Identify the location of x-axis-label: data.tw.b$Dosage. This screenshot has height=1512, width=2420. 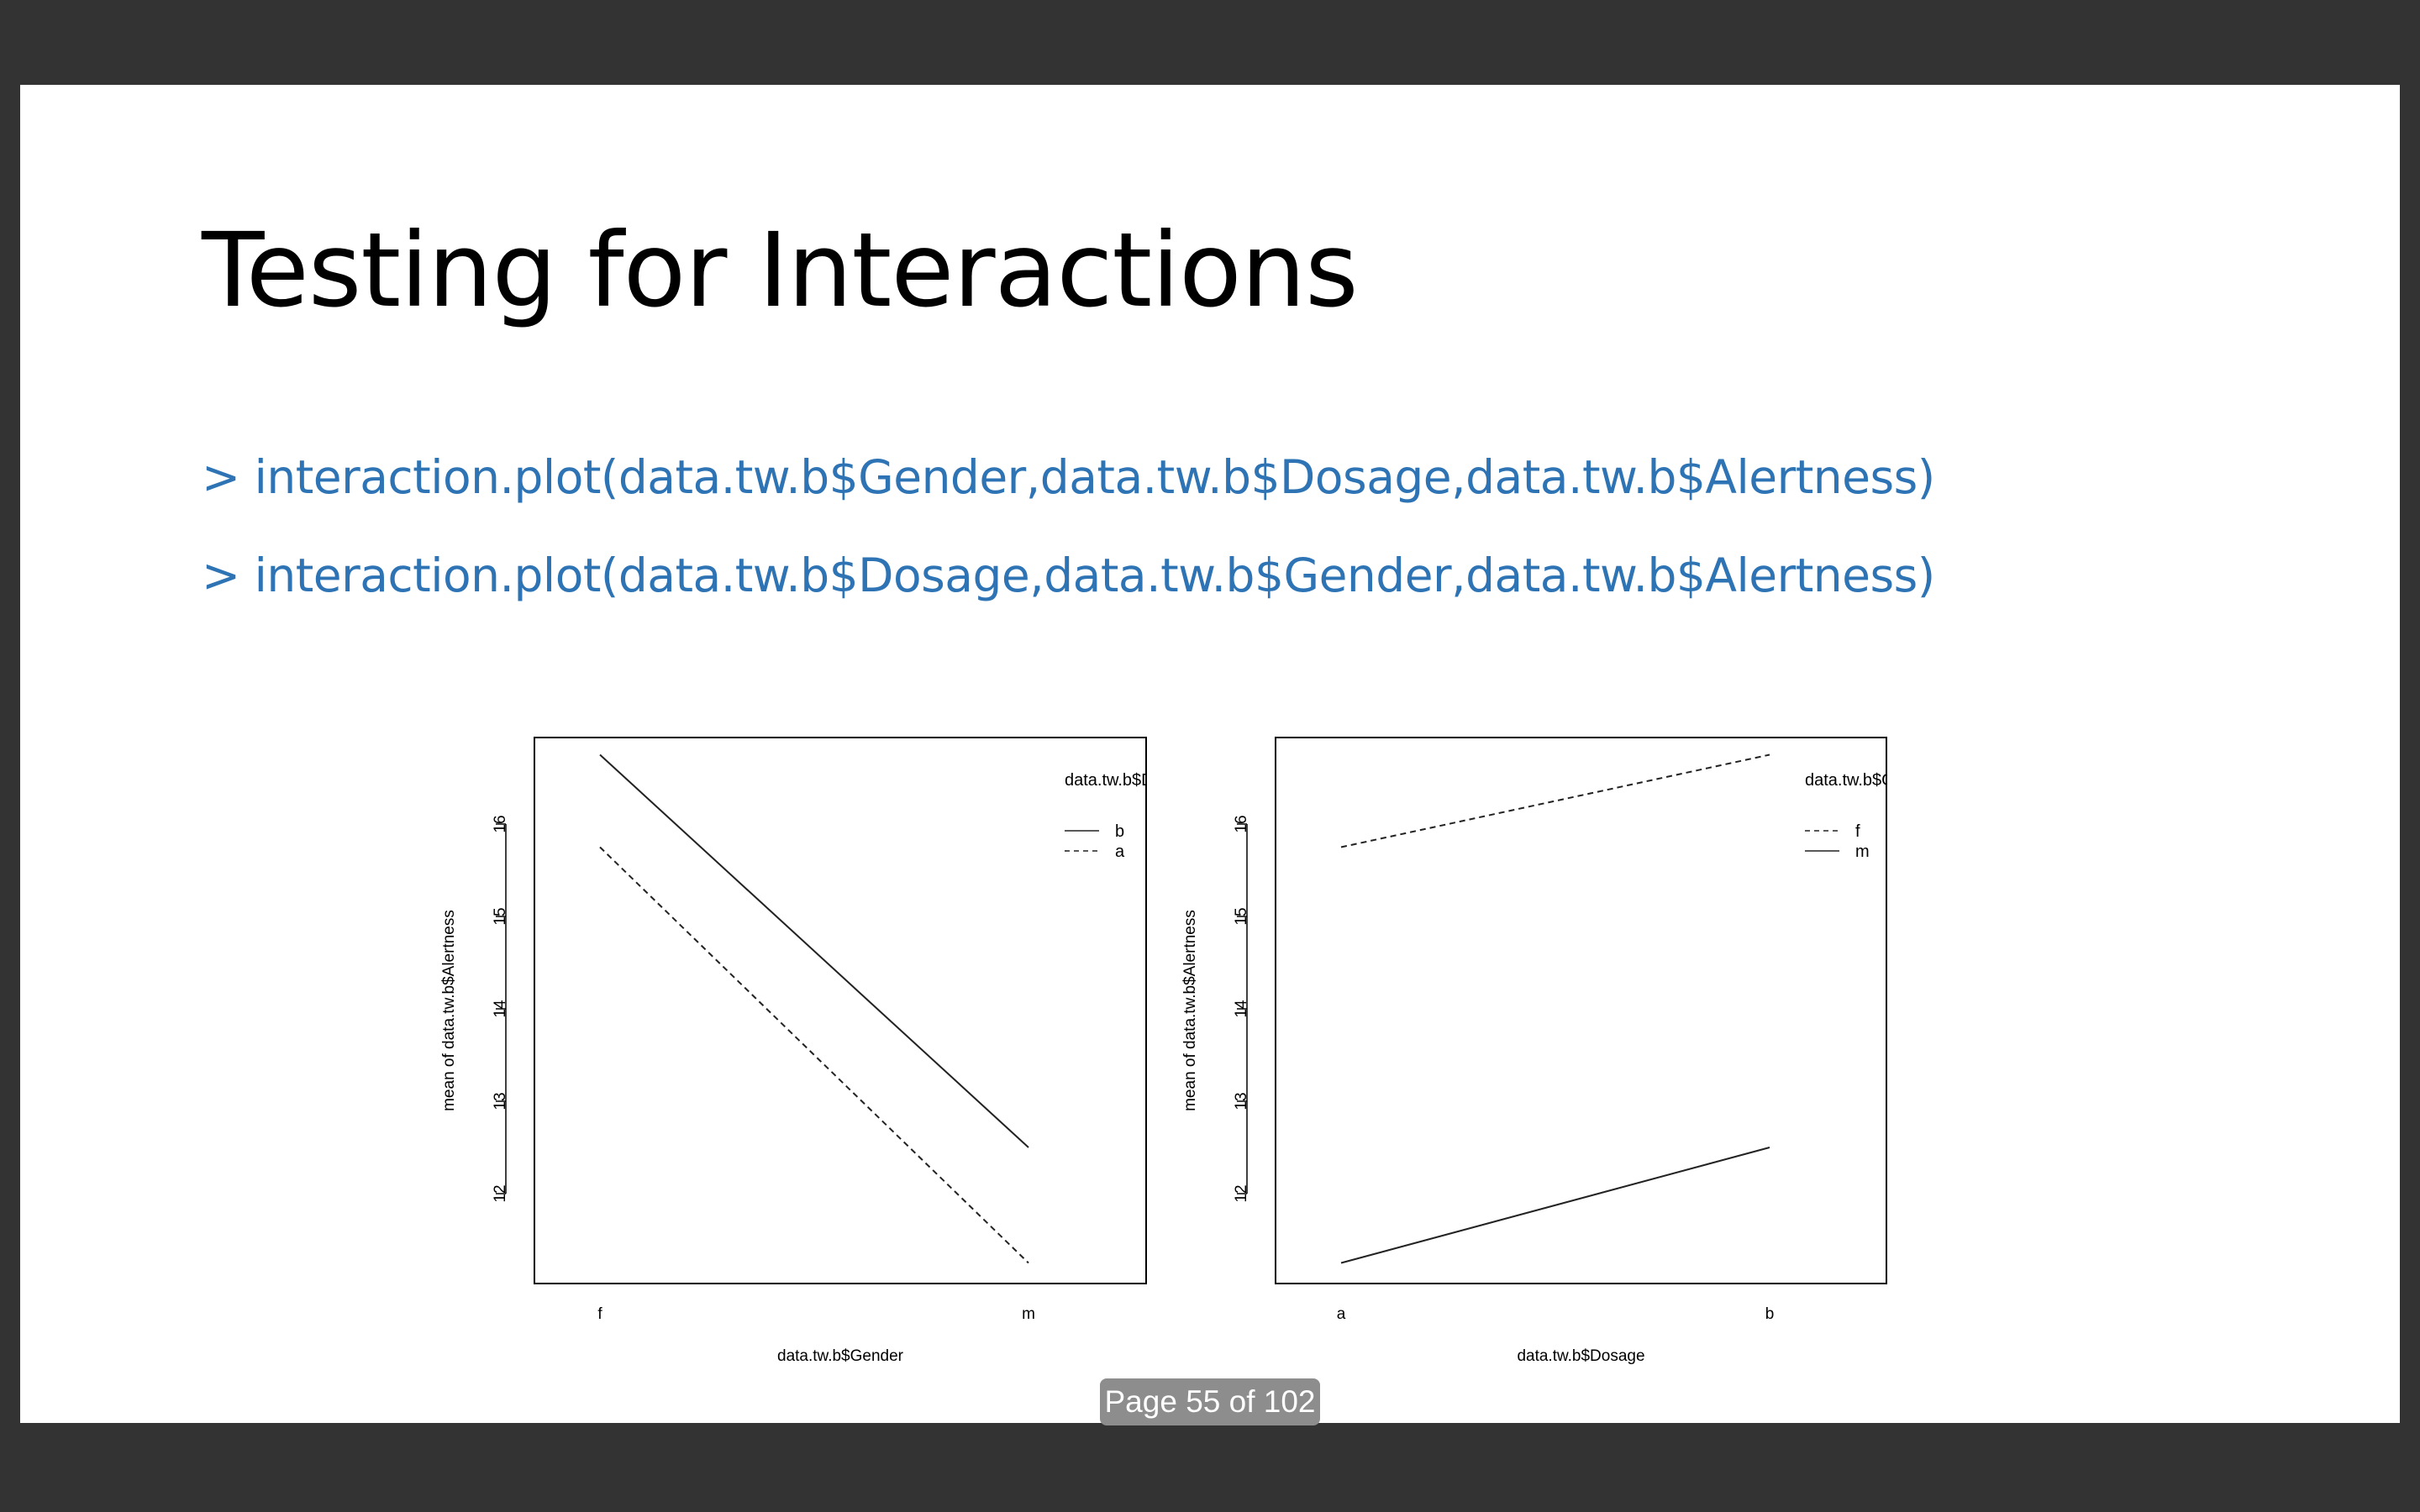
(1580, 1356).